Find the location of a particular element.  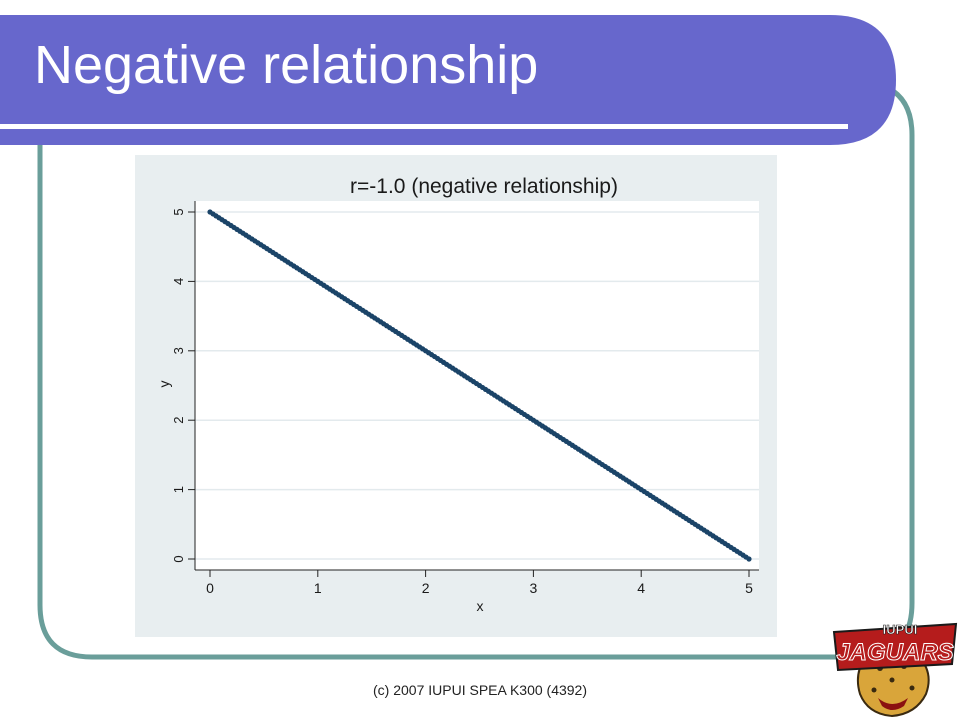

x-tick-label: 0 is located at coordinates (210, 588).